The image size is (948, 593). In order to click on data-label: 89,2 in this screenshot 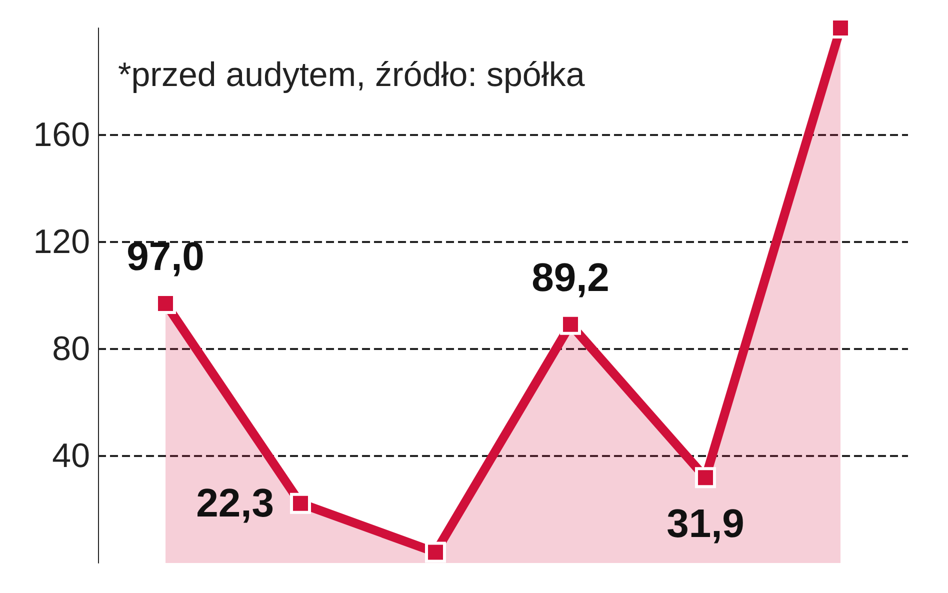, I will do `click(571, 278)`.